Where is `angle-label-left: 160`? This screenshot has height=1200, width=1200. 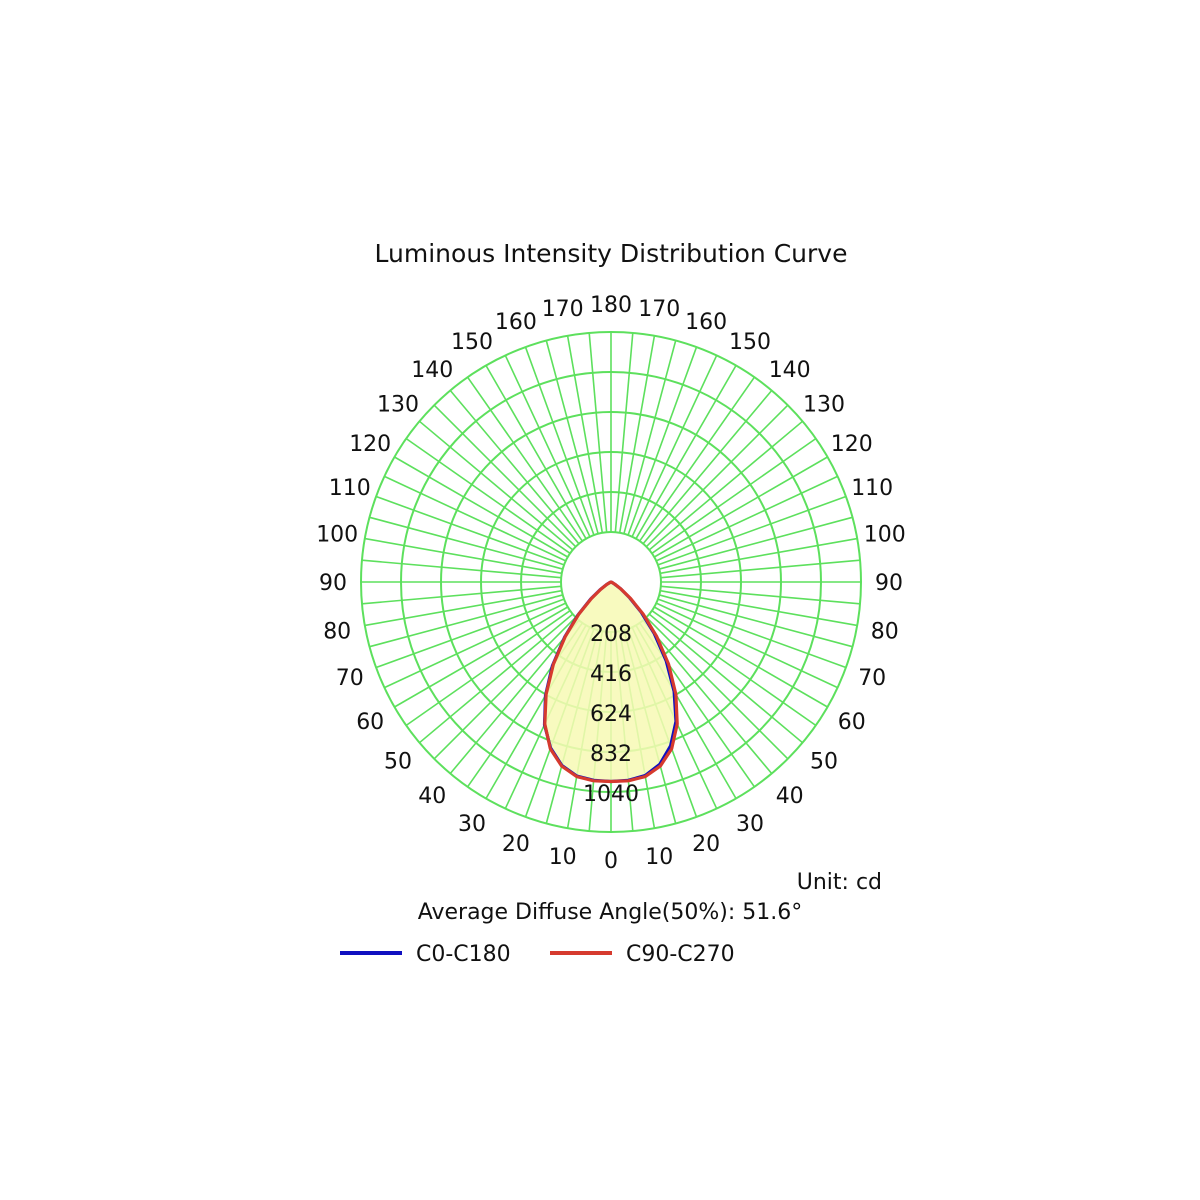 angle-label-left: 160 is located at coordinates (516, 322).